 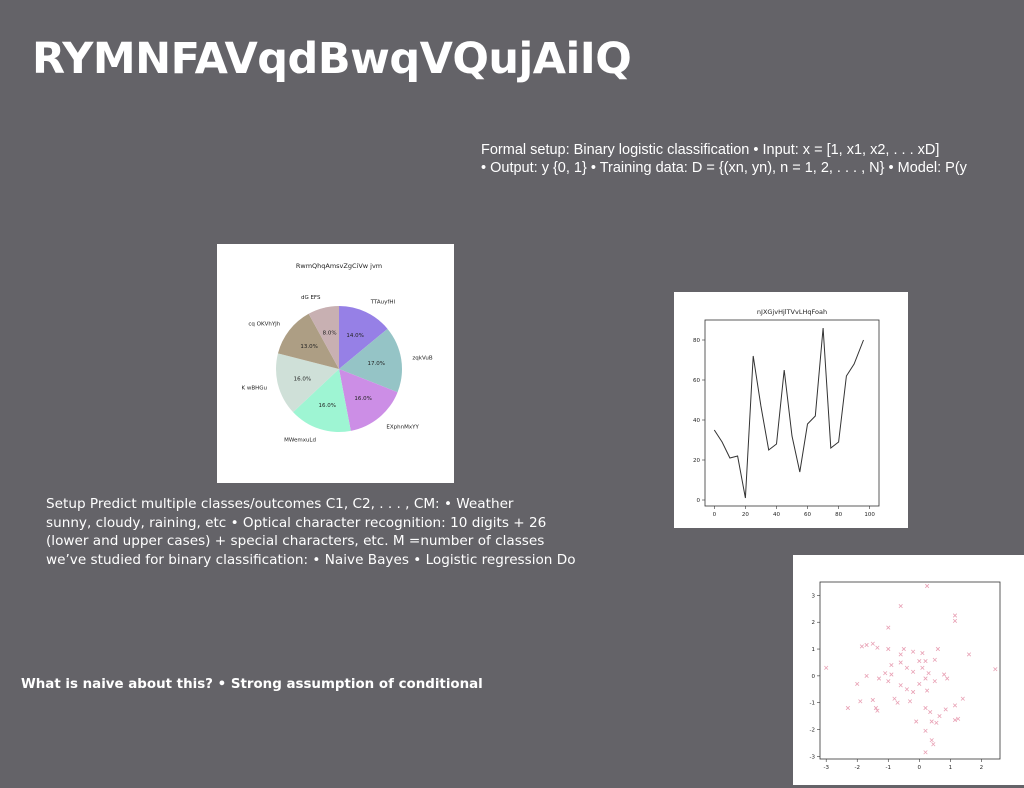 I want to click on slide-title: RYMNFAVqdBwqVQujAiIQ, so click(x=332, y=59).